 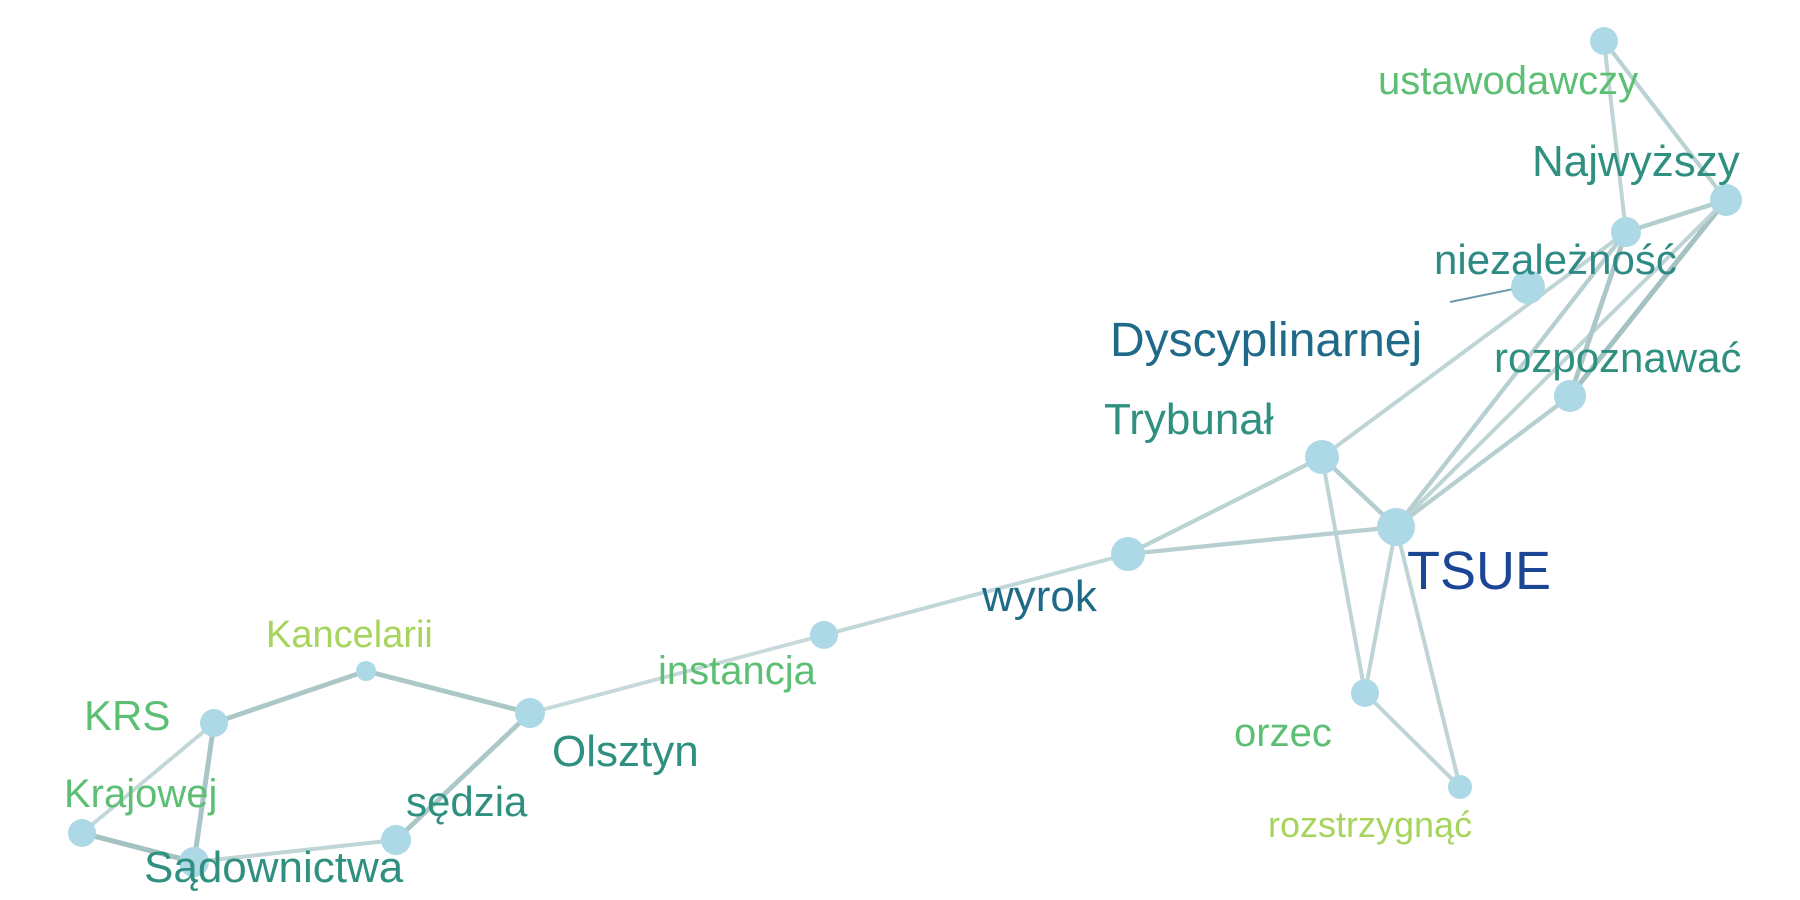 What do you see at coordinates (824, 635) in the screenshot?
I see `node-instancja` at bounding box center [824, 635].